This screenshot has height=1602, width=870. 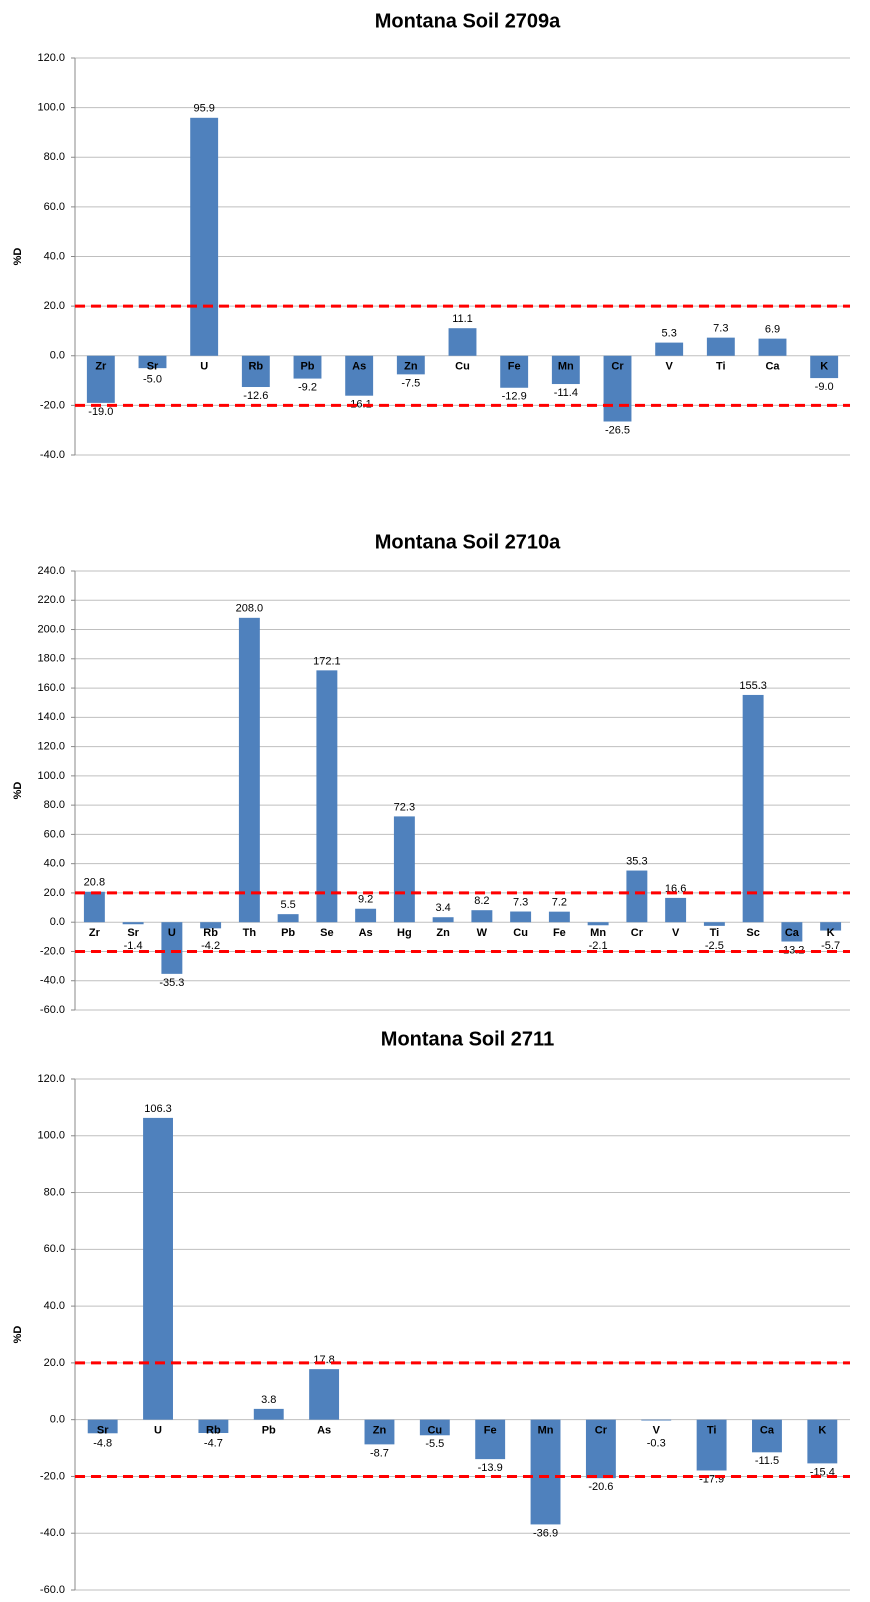 I want to click on chart-title: Montana Soil 2710a, so click(x=468, y=542).